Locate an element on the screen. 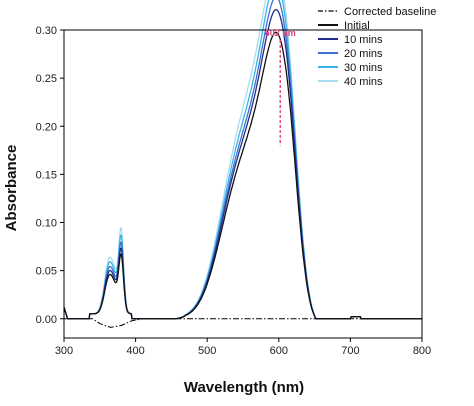 This screenshot has width=474, height=406. x-tick-label: 700 is located at coordinates (350, 351).